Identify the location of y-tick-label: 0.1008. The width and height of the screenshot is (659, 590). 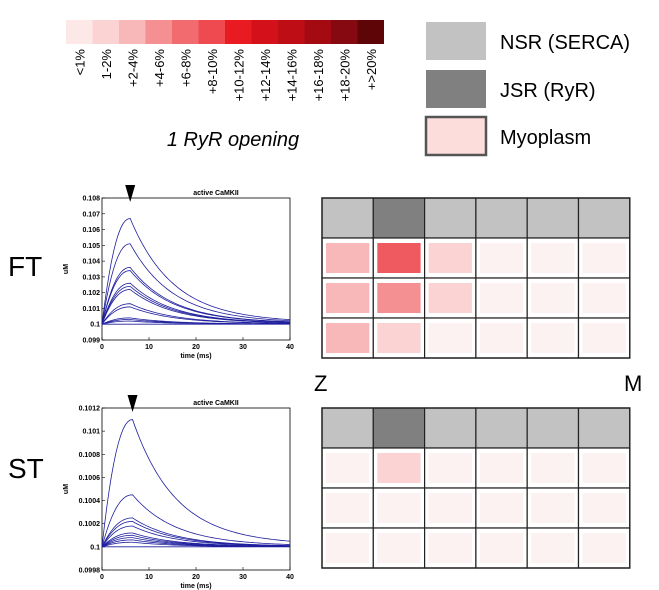
(90, 455).